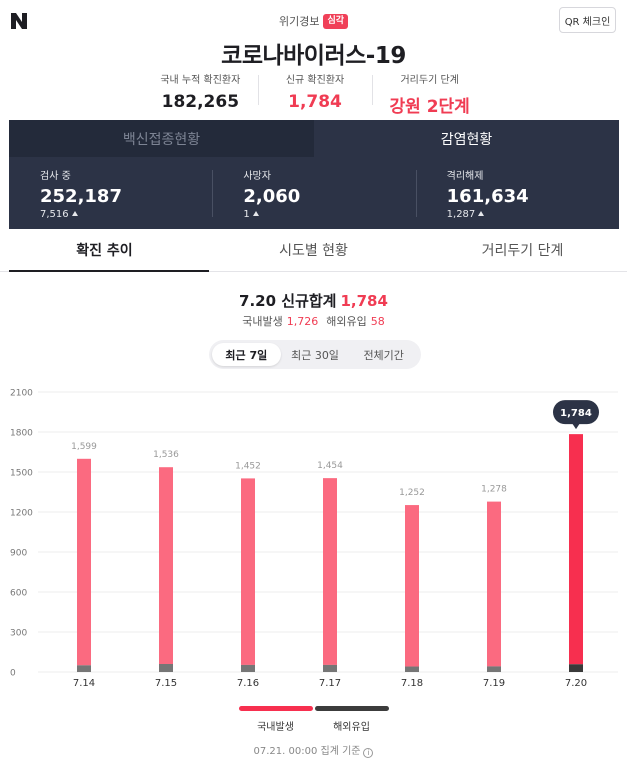  I want to click on stat-value: 252,187, so click(81, 196).